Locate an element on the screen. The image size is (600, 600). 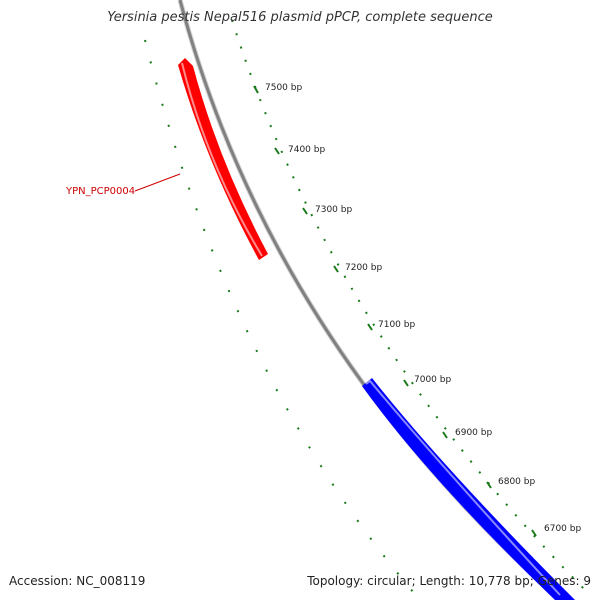
gene-label: YPN_PCP0004 is located at coordinates (100, 191).